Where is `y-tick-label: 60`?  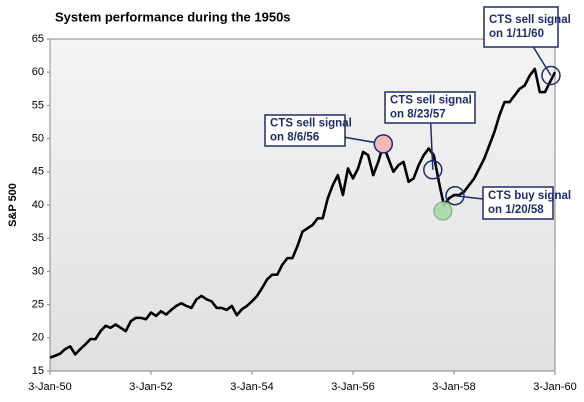
y-tick-label: 60 is located at coordinates (38, 72).